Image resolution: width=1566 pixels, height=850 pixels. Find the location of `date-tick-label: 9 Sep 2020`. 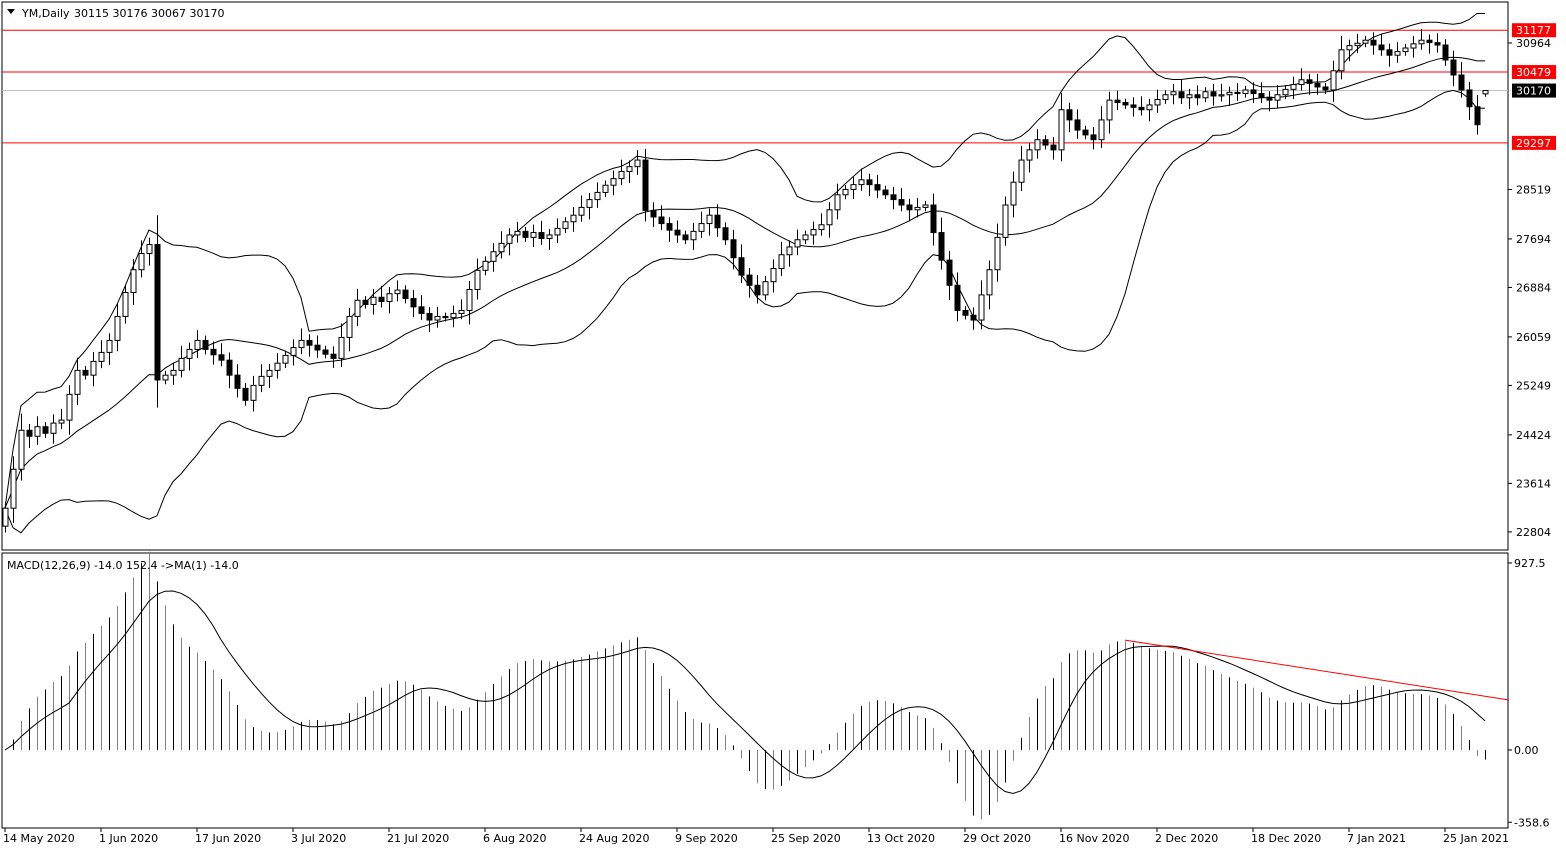

date-tick-label: 9 Sep 2020 is located at coordinates (706, 838).